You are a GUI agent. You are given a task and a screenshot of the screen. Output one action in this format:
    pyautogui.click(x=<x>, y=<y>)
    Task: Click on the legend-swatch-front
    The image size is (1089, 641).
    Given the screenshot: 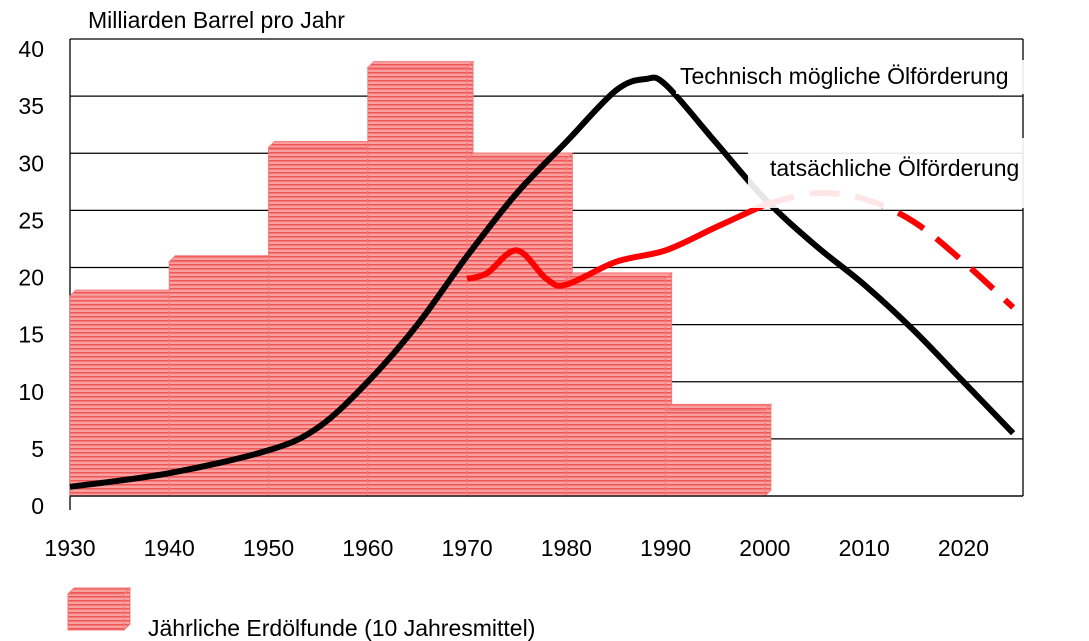 What is the action you would take?
    pyautogui.click(x=96, y=612)
    